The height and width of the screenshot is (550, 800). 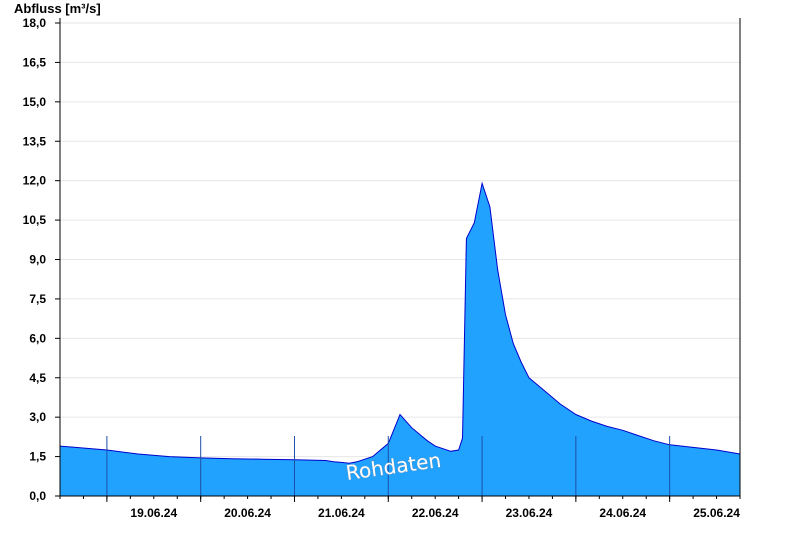 What do you see at coordinates (35, 220) in the screenshot?
I see `y-tick-label: 10,5` at bounding box center [35, 220].